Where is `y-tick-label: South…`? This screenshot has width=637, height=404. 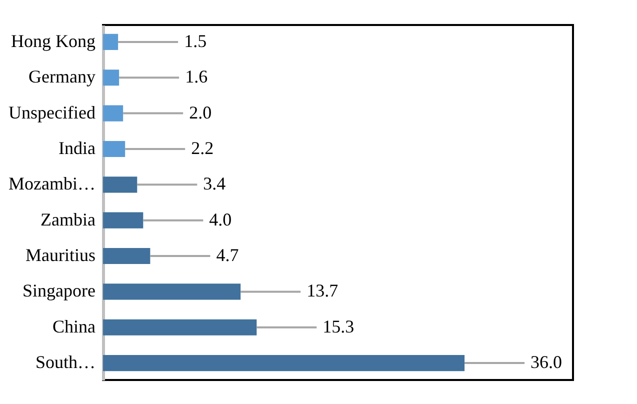 y-tick-label: South… is located at coordinates (65, 362).